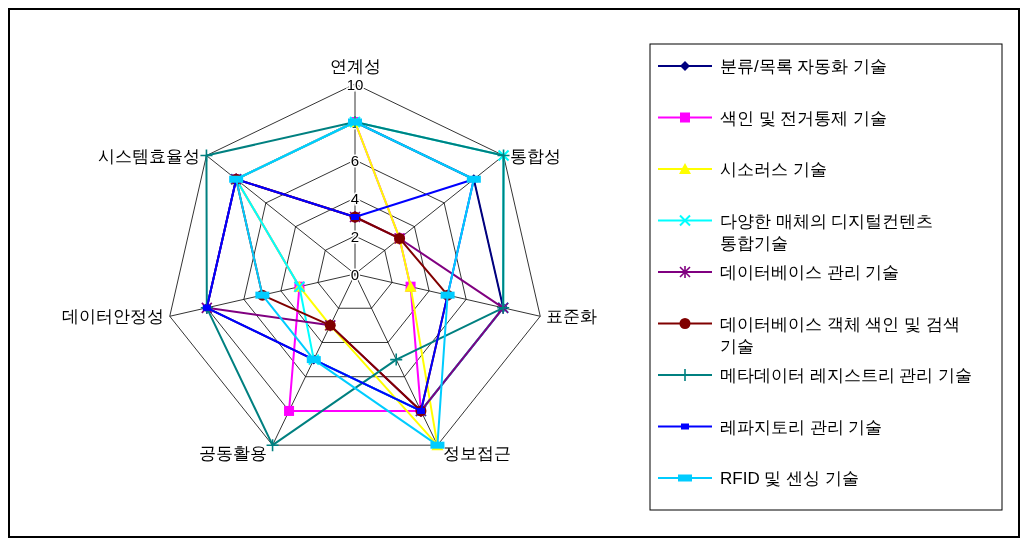 This screenshot has height=540, width=1028. Describe the element at coordinates (827, 232) in the screenshot. I see `legend-label: 다양한 매체의 디지털컨텐츠 통합기술` at that location.